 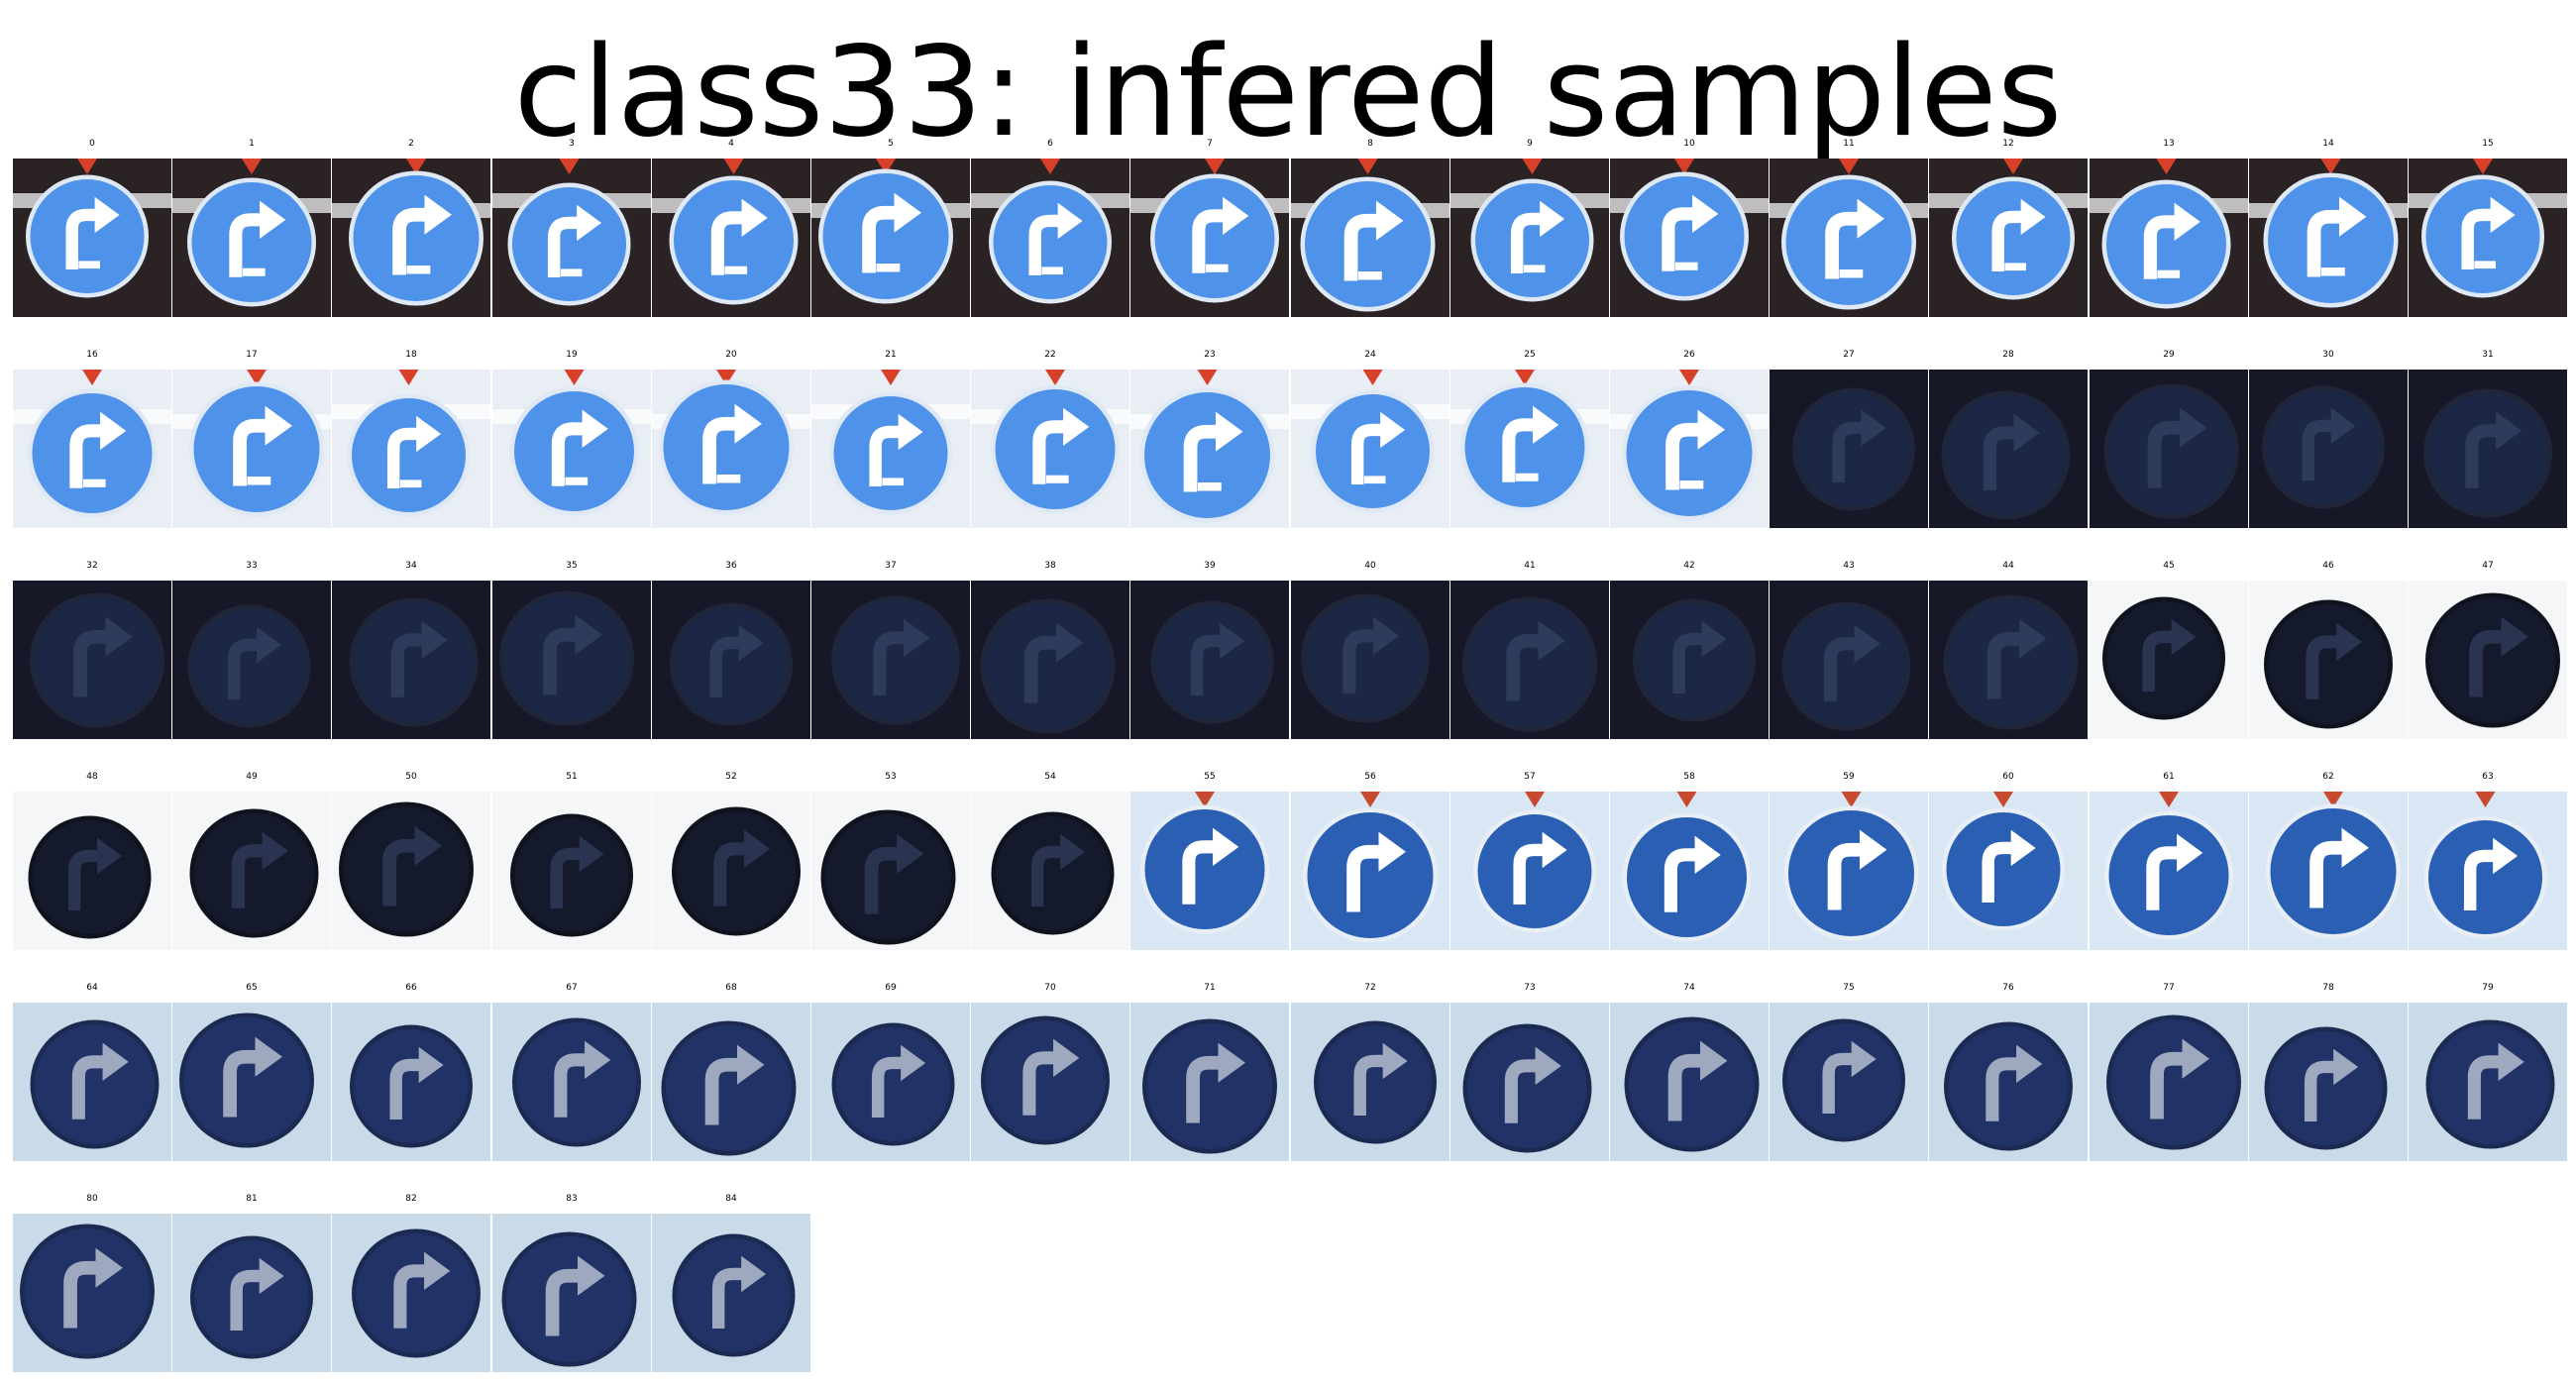 I want to click on sample-index-label: 9, so click(x=1530, y=144).